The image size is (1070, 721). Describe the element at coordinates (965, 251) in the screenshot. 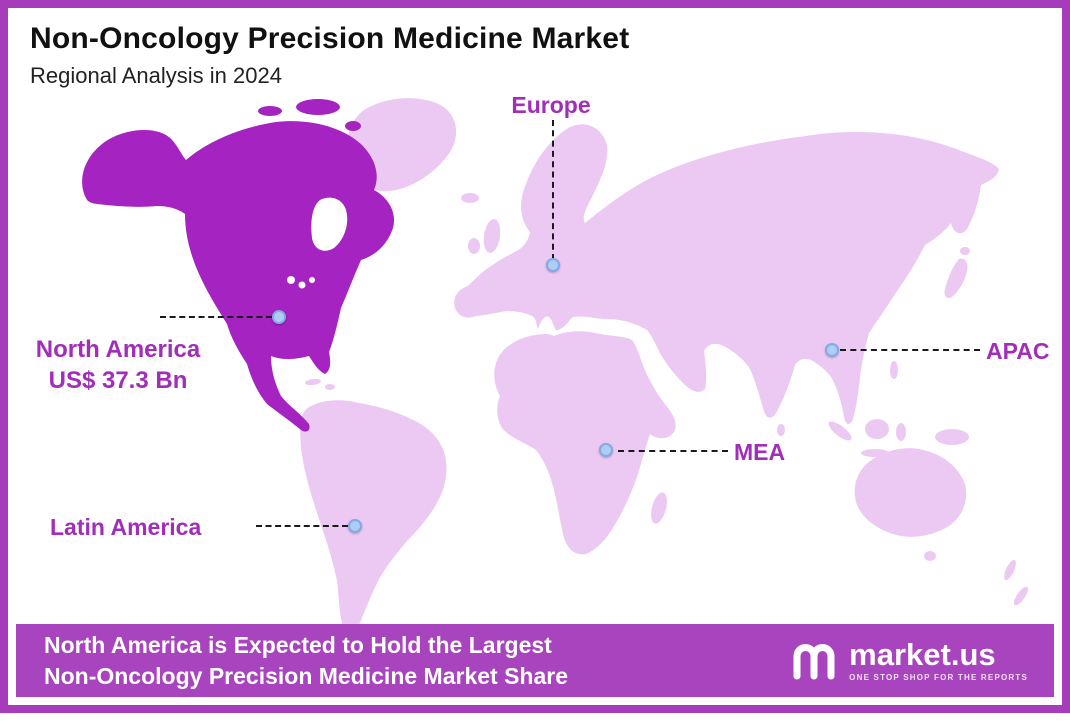

I see `island-hokkaido` at that location.